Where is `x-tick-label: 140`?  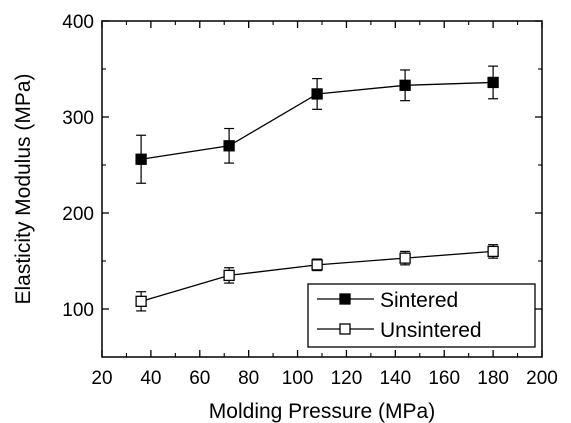
x-tick-label: 140 is located at coordinates (395, 378).